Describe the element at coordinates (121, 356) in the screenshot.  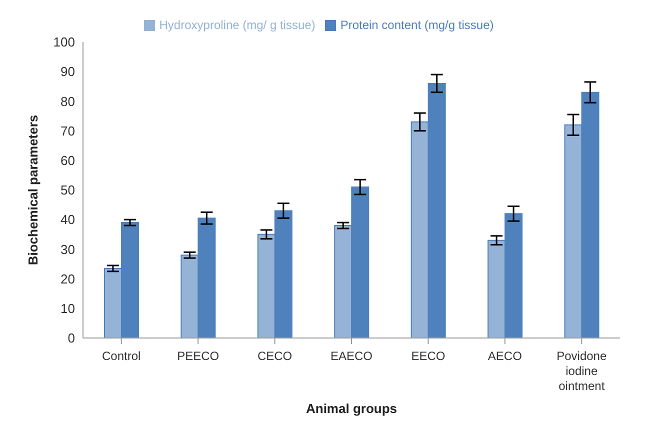
I see `x-tick-label: Control` at that location.